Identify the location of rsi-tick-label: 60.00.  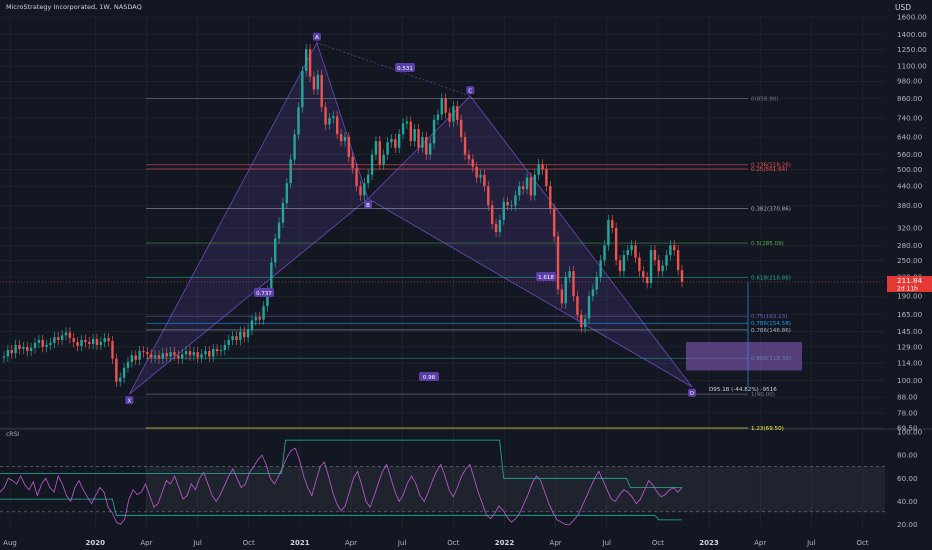
(907, 478).